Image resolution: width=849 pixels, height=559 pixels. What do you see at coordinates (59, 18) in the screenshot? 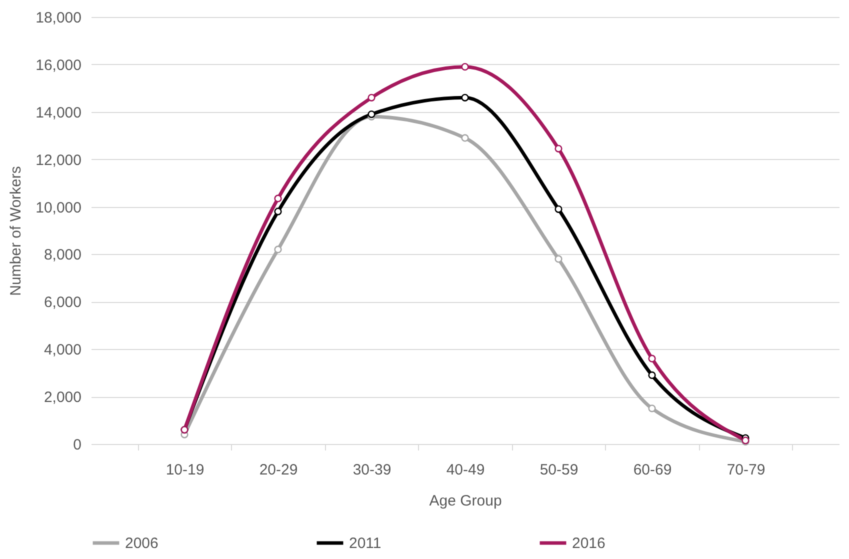
I see `y-tick-label: 18,000` at bounding box center [59, 18].